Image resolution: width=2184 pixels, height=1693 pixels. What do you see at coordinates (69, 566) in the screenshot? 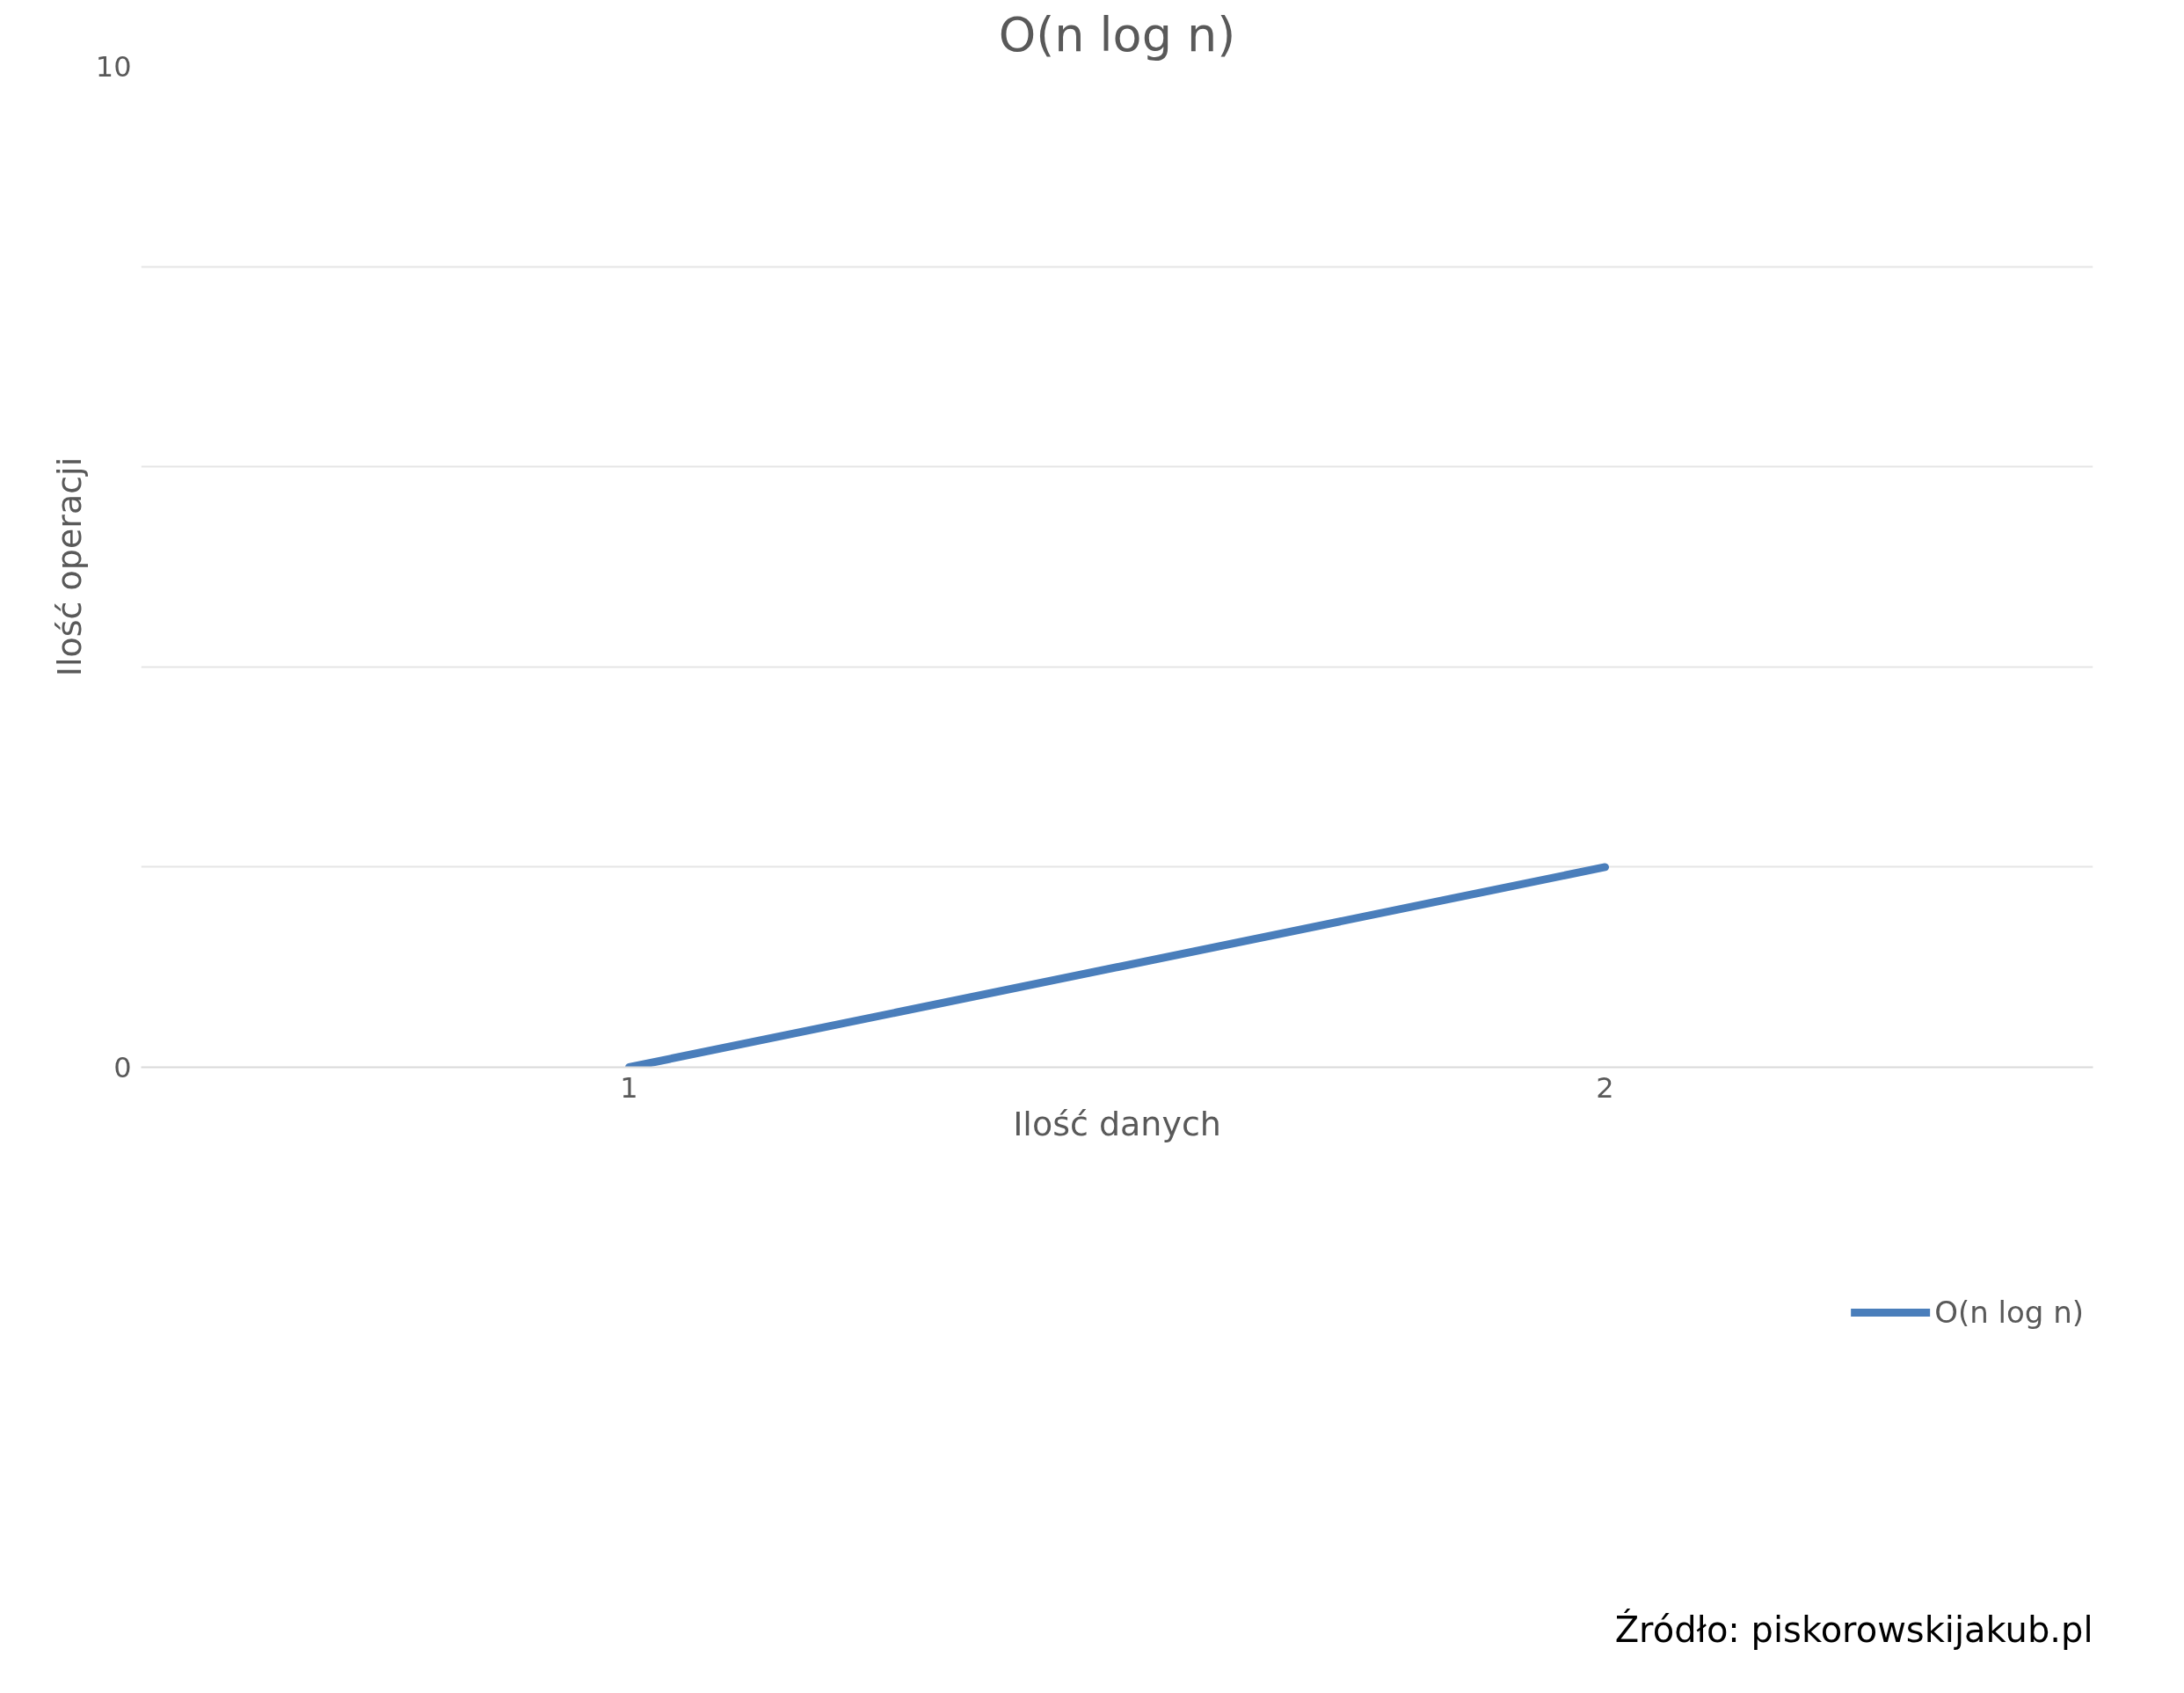
I see `y-axis-title: Ilość operacji` at bounding box center [69, 566].